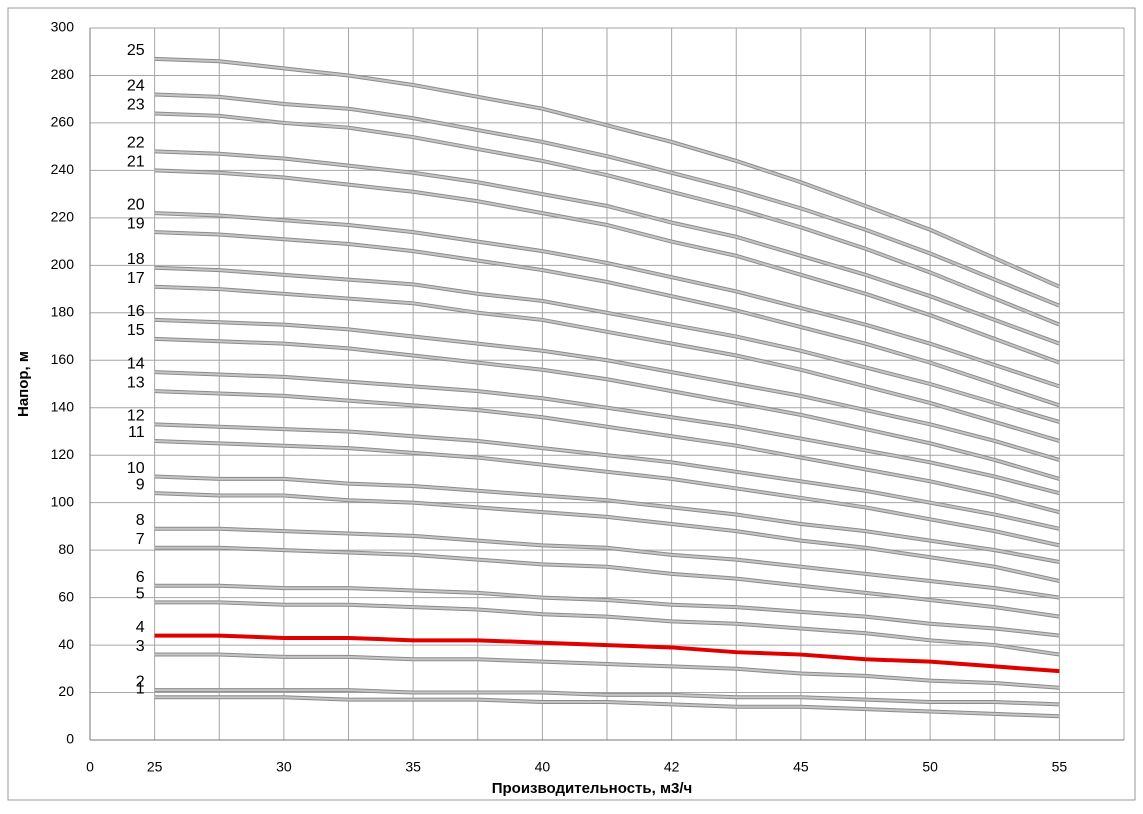  What do you see at coordinates (140, 577) in the screenshot?
I see `series-label: 6` at bounding box center [140, 577].